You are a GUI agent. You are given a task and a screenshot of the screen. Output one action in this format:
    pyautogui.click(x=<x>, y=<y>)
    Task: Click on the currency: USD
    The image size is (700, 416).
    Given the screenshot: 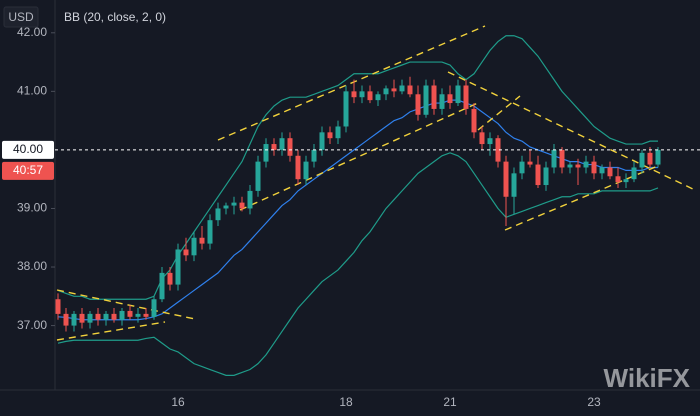 What is the action you would take?
    pyautogui.click(x=21, y=17)
    